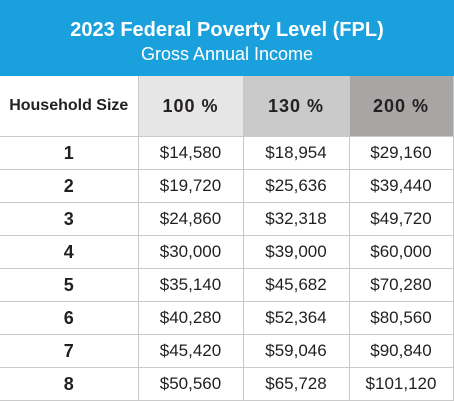  What do you see at coordinates (401, 384) in the screenshot?
I see `fpl-200-cell: $101,120` at bounding box center [401, 384].